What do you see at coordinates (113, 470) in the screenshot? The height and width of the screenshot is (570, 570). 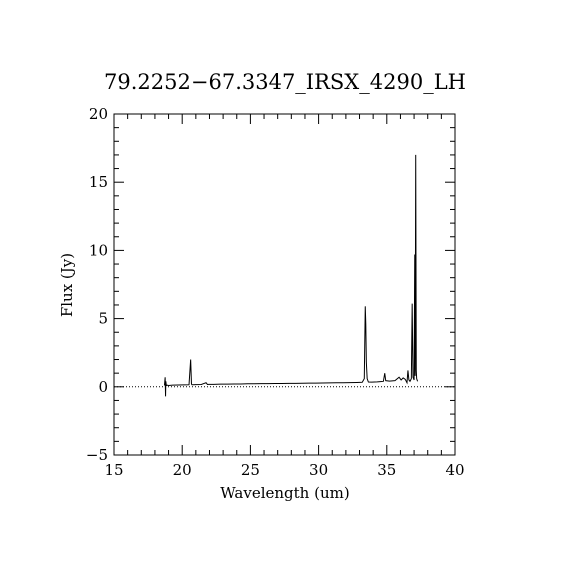 I see `x-tick-label: 15` at bounding box center [113, 470].